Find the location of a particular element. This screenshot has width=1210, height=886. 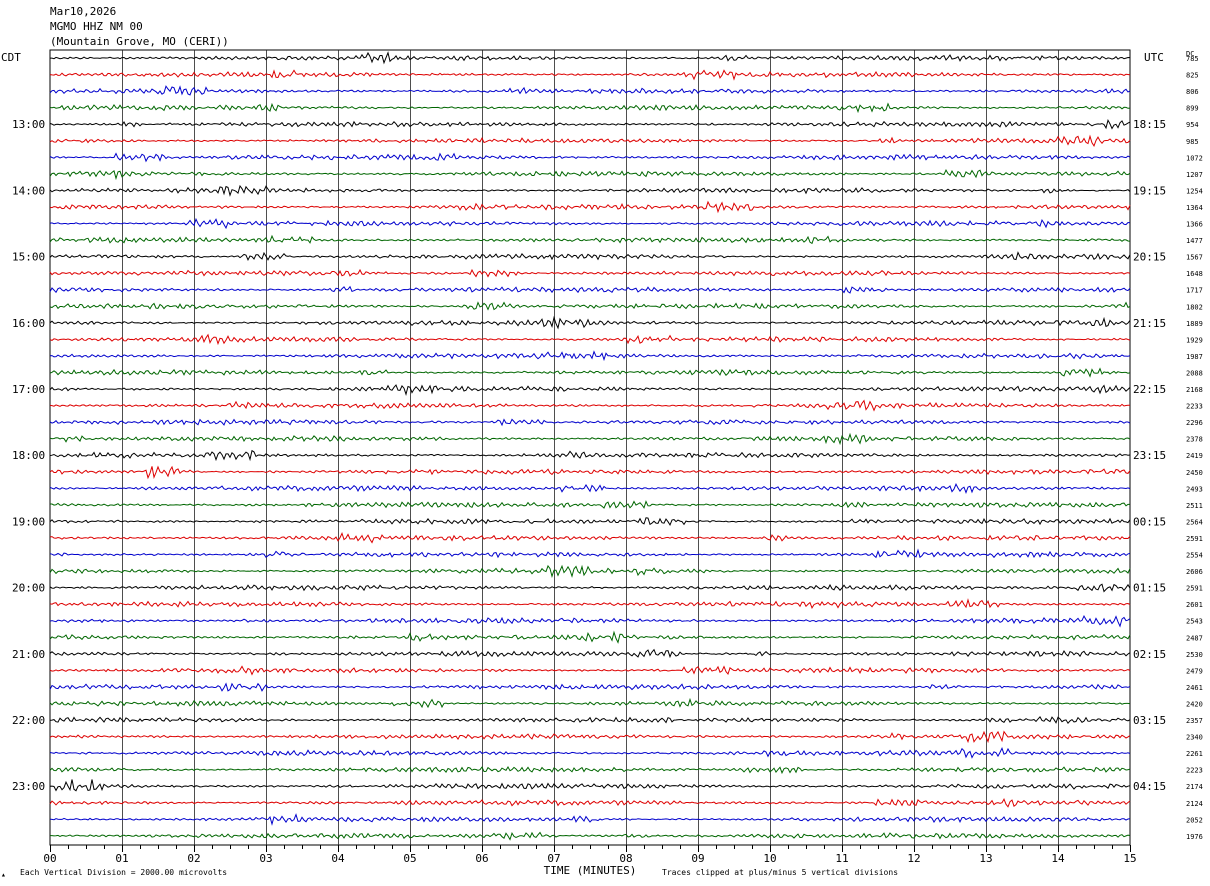

dc-offset-label: 2357 is located at coordinates (1194, 721).